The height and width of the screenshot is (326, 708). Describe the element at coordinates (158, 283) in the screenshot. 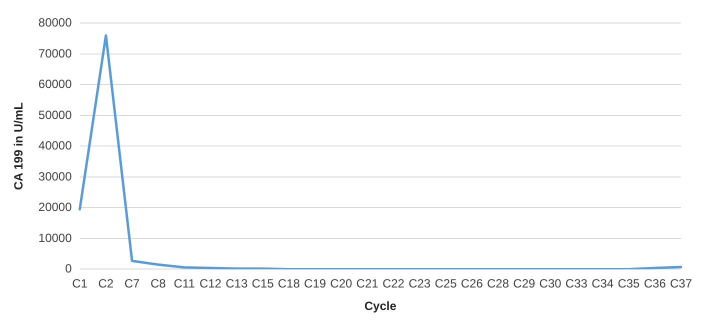

I see `x-tick-label: C8` at that location.